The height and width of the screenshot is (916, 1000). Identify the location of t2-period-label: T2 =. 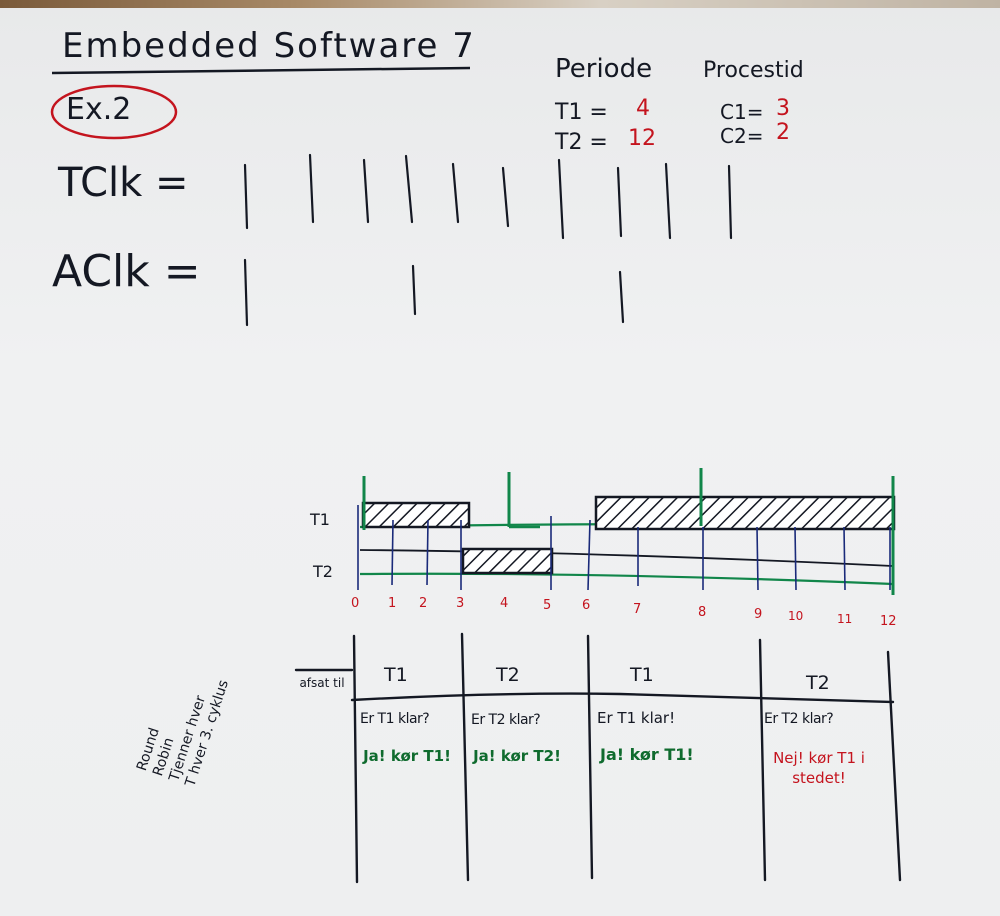
(581, 142).